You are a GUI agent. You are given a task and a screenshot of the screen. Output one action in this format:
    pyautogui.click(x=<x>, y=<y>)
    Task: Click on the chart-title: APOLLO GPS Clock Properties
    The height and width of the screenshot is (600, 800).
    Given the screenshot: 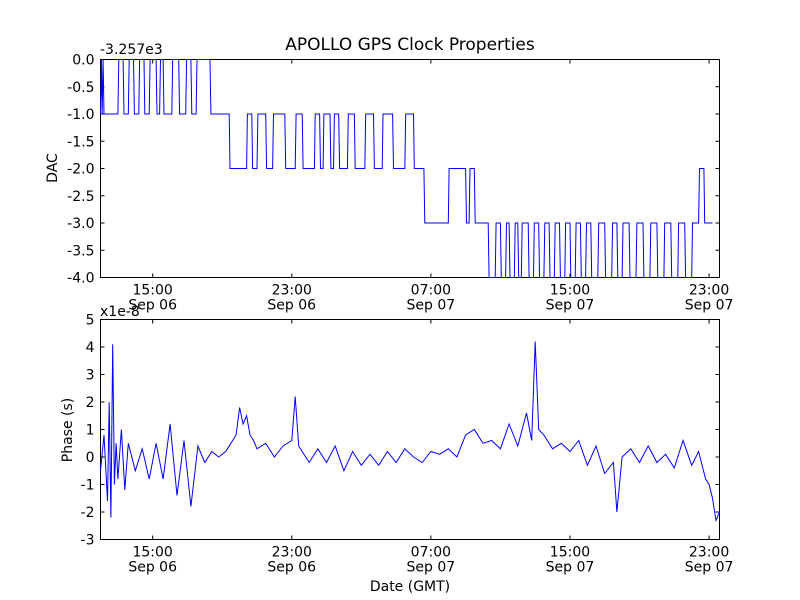 What is the action you would take?
    pyautogui.click(x=410, y=45)
    